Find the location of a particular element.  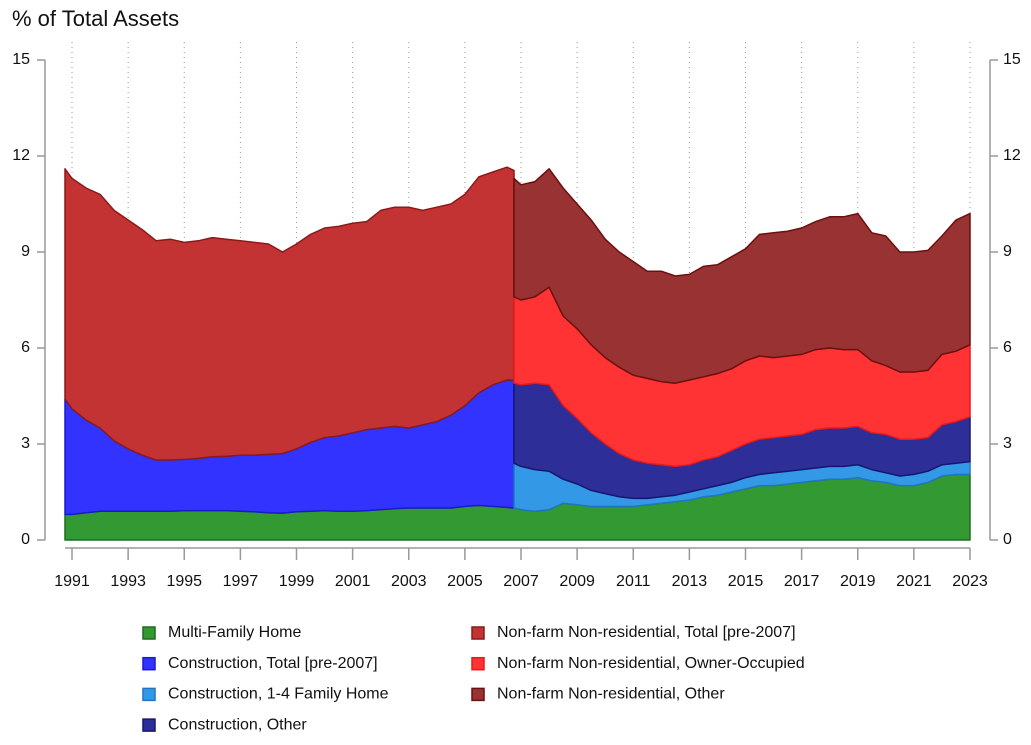

x-tick-label: 2009 is located at coordinates (577, 581).